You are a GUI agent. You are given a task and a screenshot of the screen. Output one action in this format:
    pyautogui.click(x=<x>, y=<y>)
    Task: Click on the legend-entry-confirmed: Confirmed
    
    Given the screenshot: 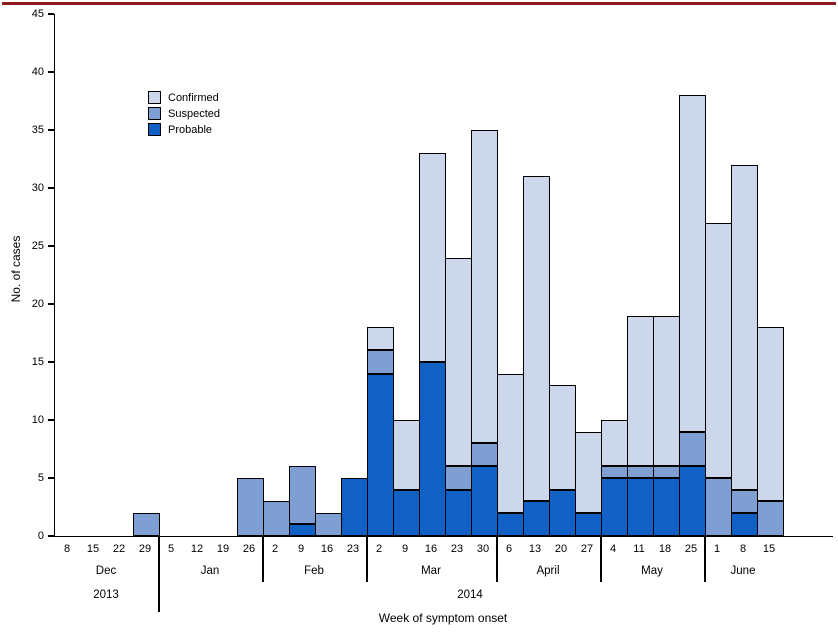 What is the action you would take?
    pyautogui.click(x=184, y=97)
    